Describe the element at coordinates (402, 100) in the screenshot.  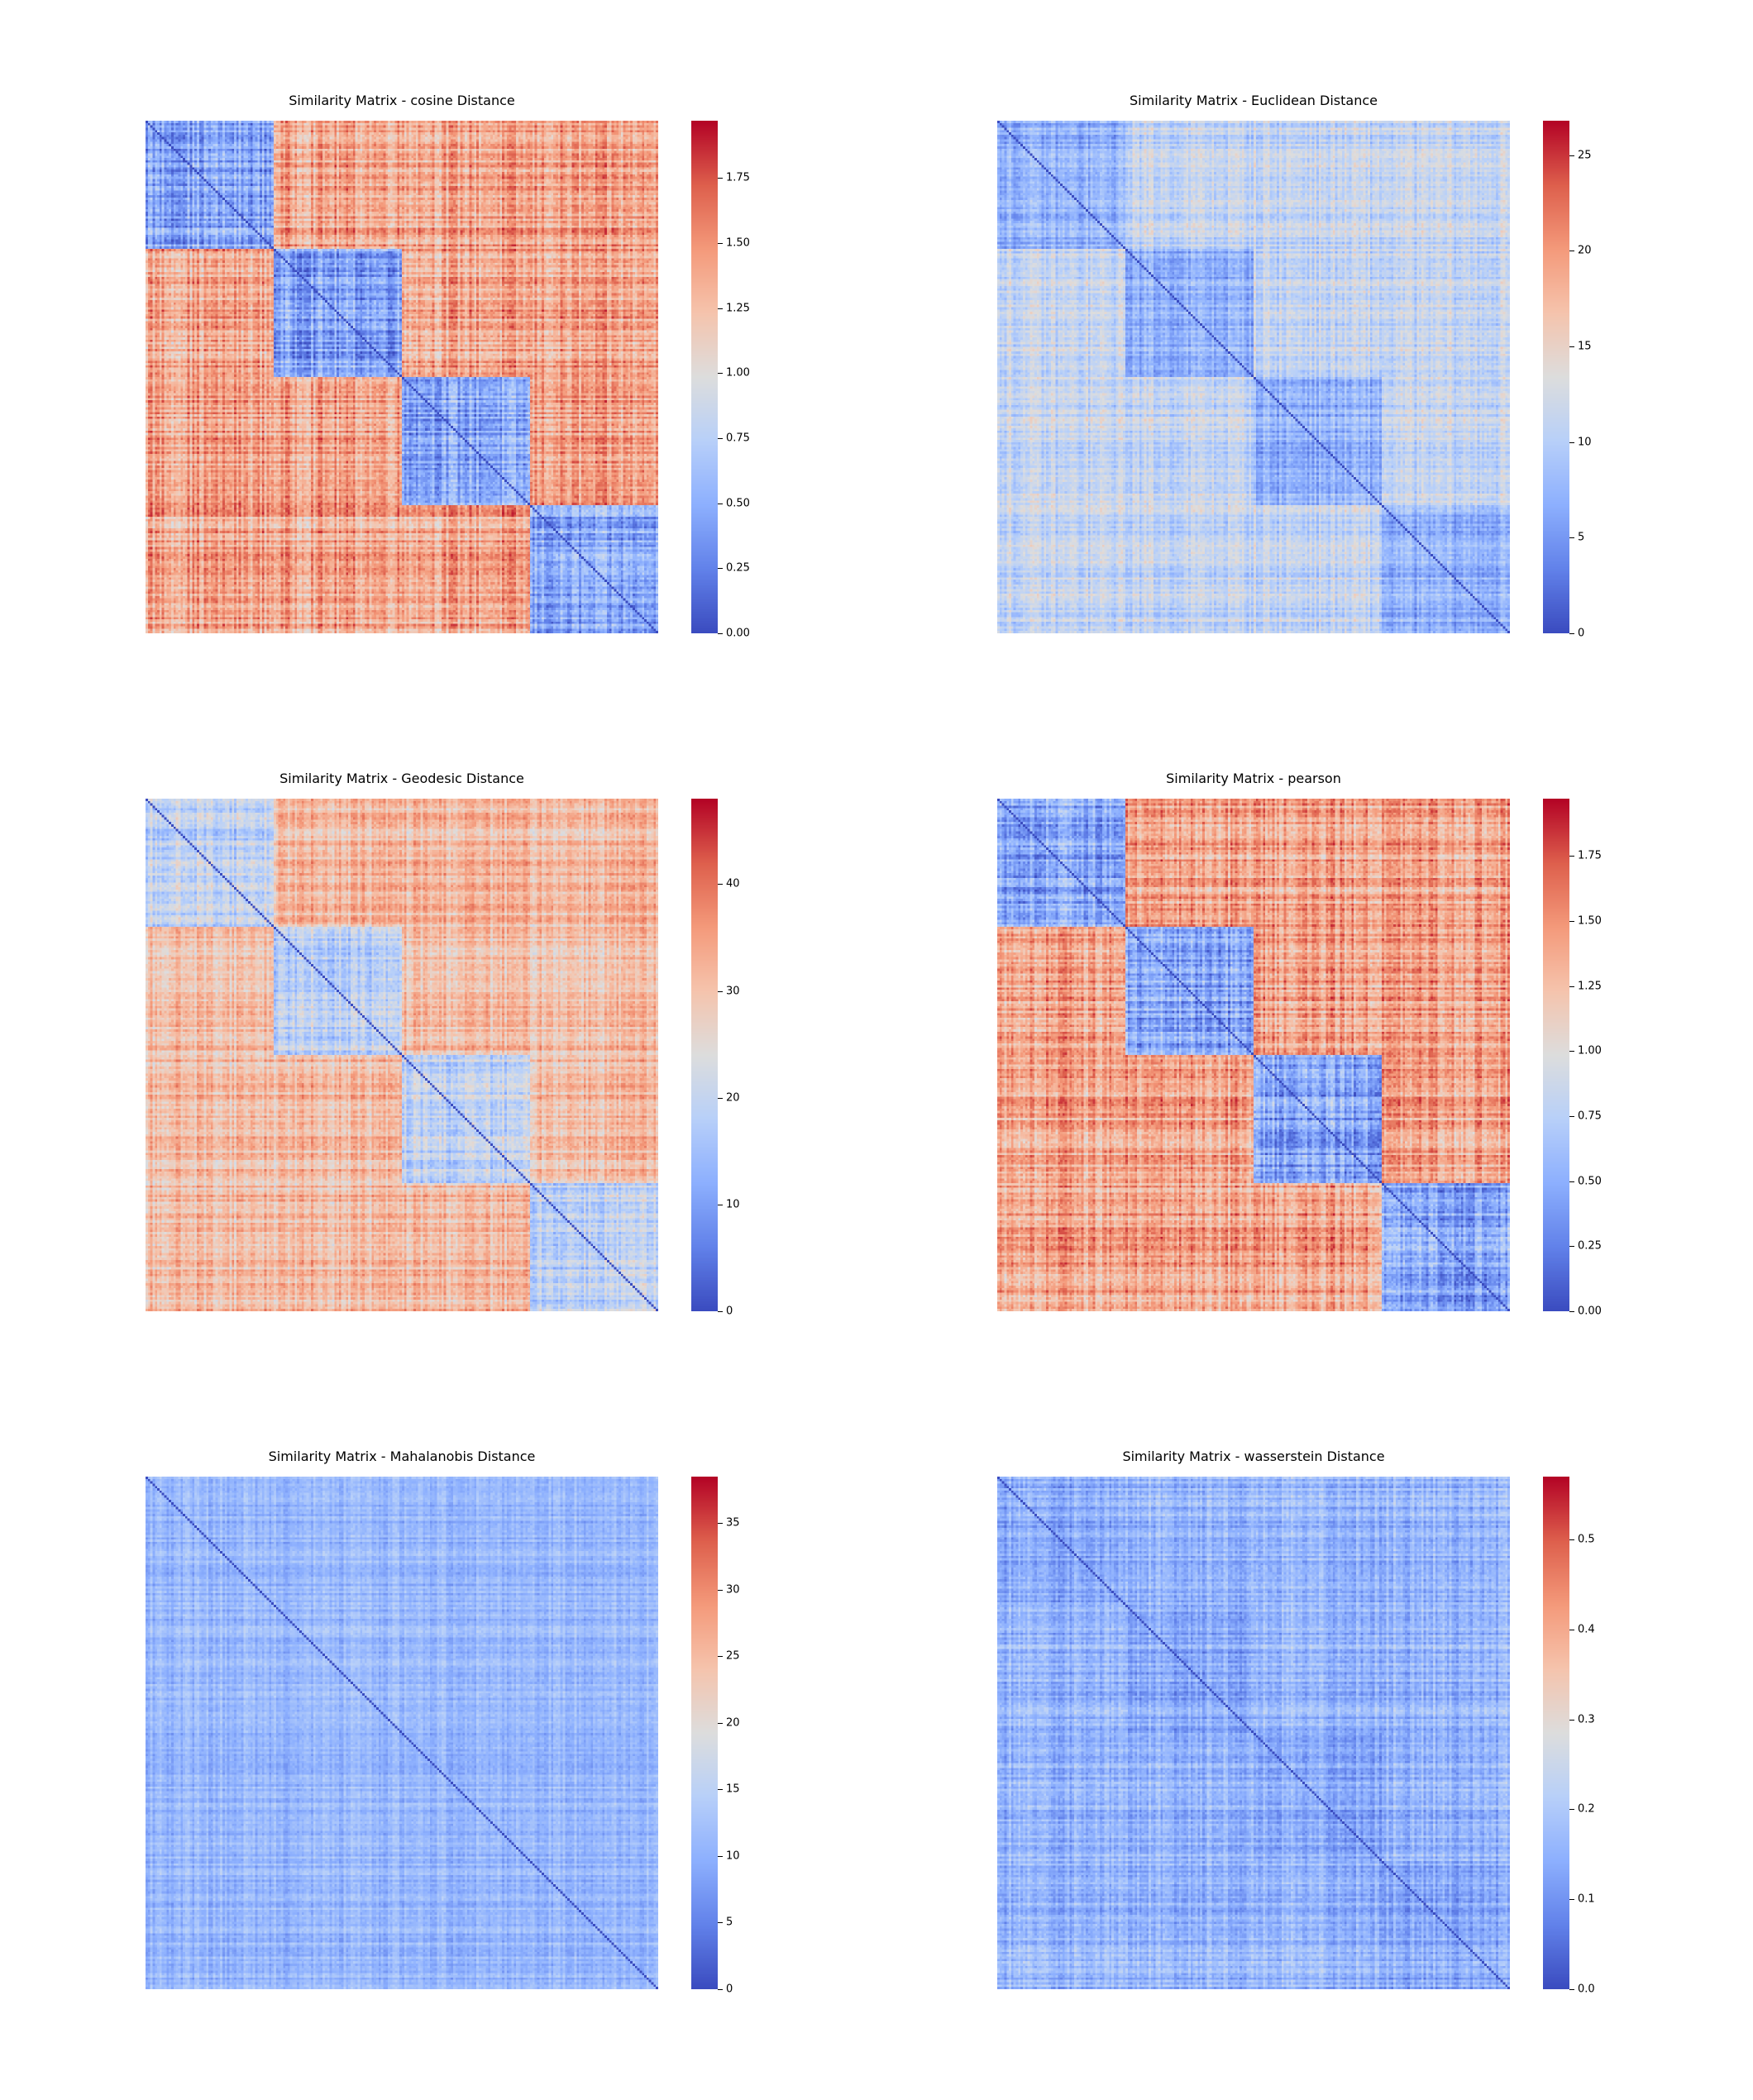
I see `chart-title: Similarity Matrix - cosine Distance` at that location.